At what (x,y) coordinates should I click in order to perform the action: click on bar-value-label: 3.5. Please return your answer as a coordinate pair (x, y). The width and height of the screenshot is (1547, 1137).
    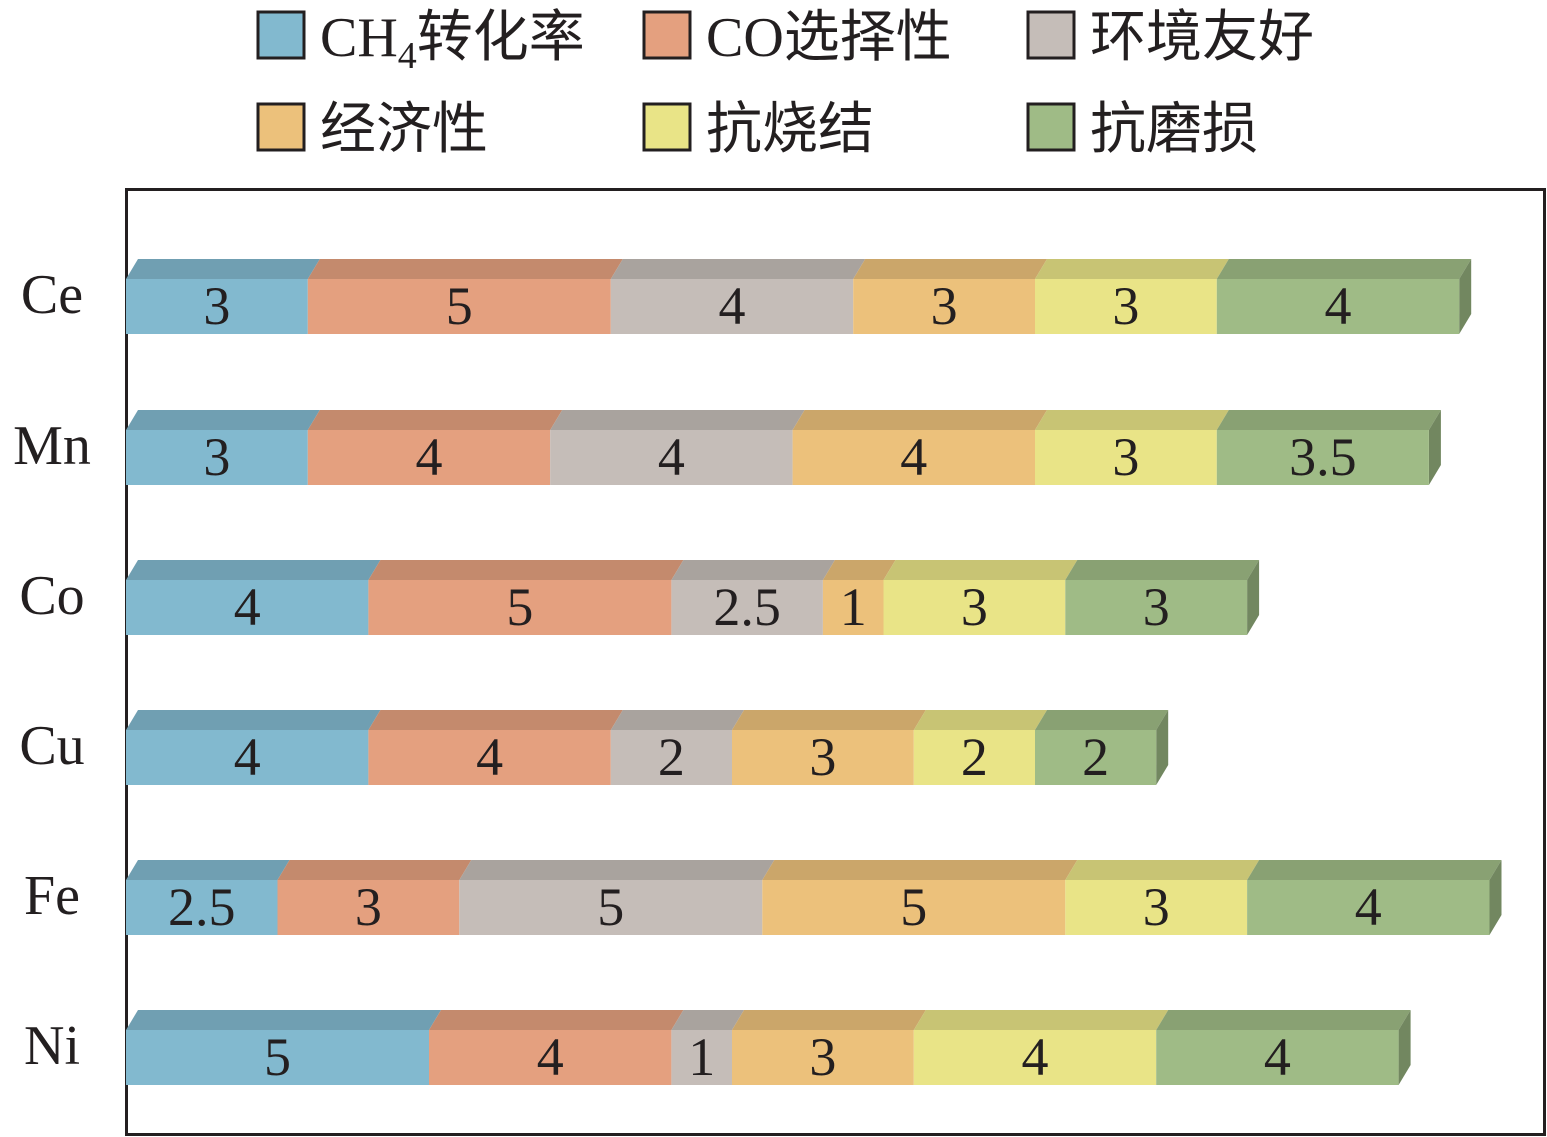
    Looking at the image, I should click on (1323, 457).